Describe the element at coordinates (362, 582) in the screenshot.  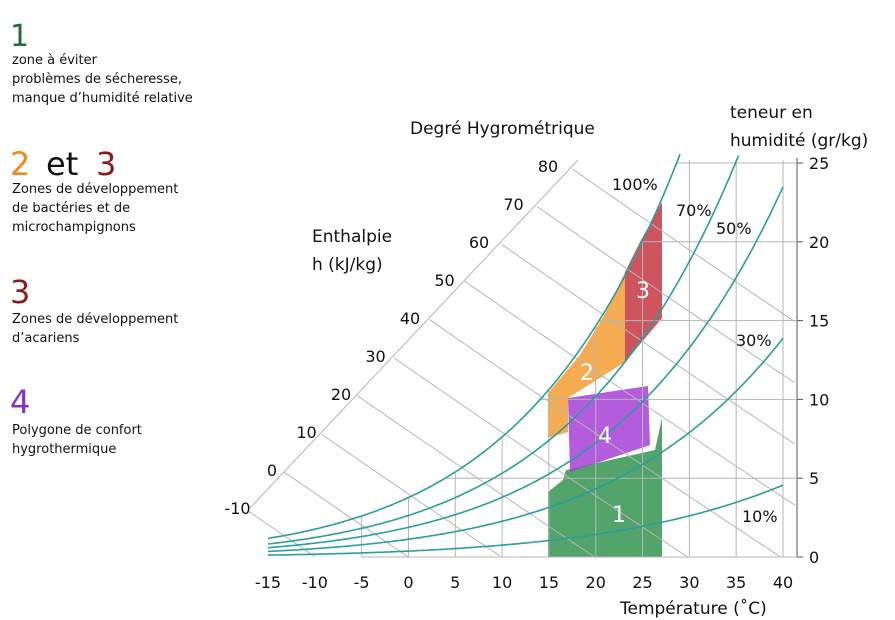
I see `x-tick-label: -5` at that location.